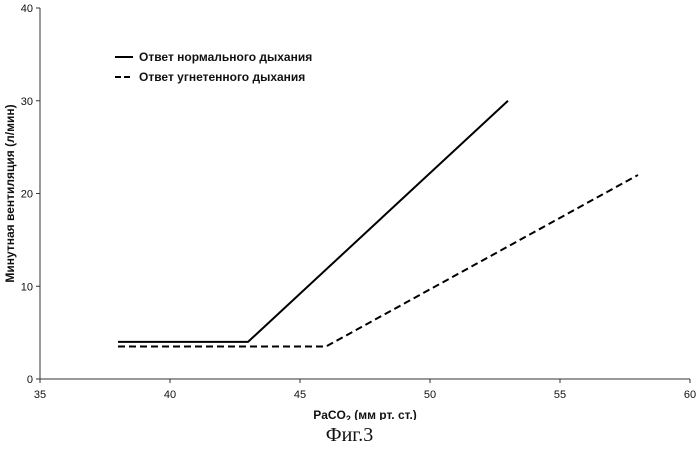 This screenshot has width=699, height=456. What do you see at coordinates (365, 414) in the screenshot?
I see `x-axis-label: PaCO2 (мм рт. ст.)` at bounding box center [365, 414].